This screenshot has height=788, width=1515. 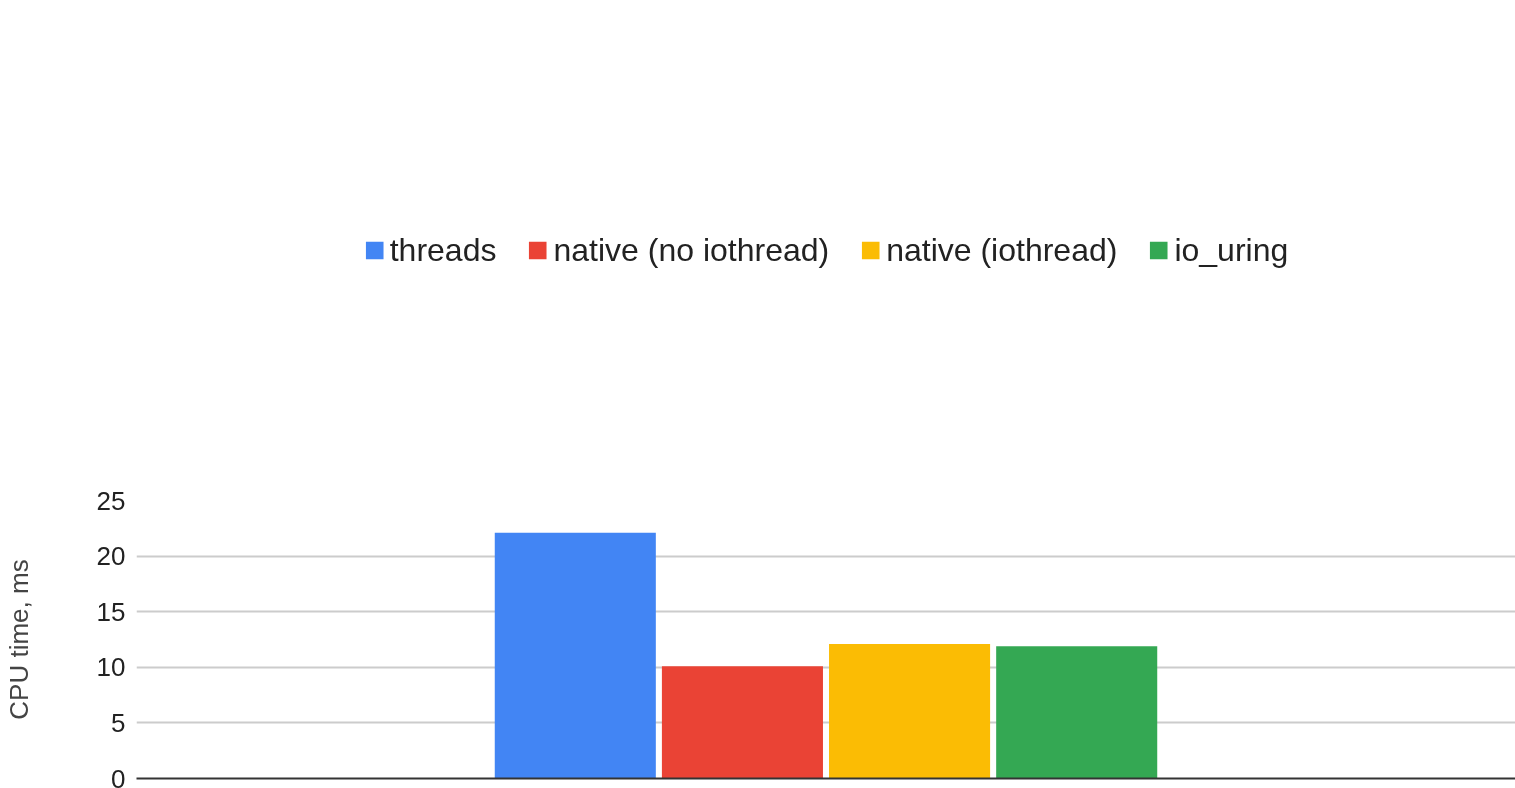 What do you see at coordinates (1231, 250) in the screenshot?
I see `legend-label: io_uring` at bounding box center [1231, 250].